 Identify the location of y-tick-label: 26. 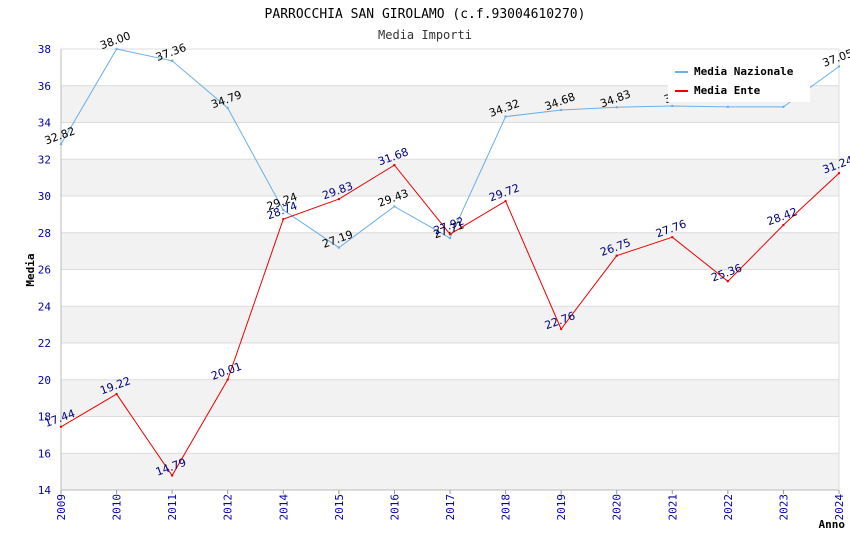
(44, 270).